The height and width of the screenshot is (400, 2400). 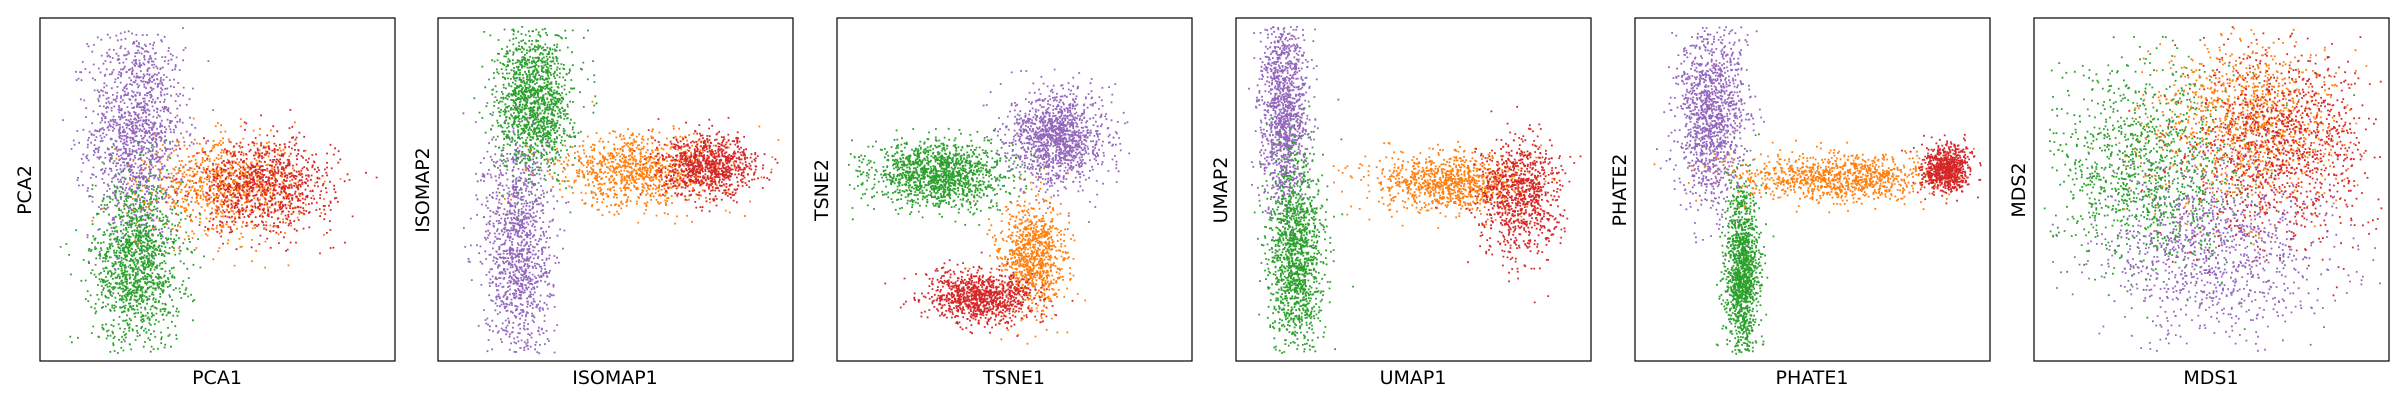 I want to click on scatter-series-isomap-green, so click(x=535, y=123).